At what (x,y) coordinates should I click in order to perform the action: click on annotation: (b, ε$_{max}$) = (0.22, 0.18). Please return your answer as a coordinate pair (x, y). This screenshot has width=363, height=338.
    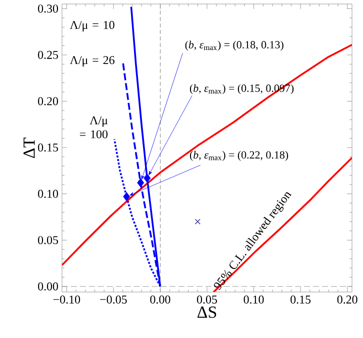
    Looking at the image, I should click on (239, 155).